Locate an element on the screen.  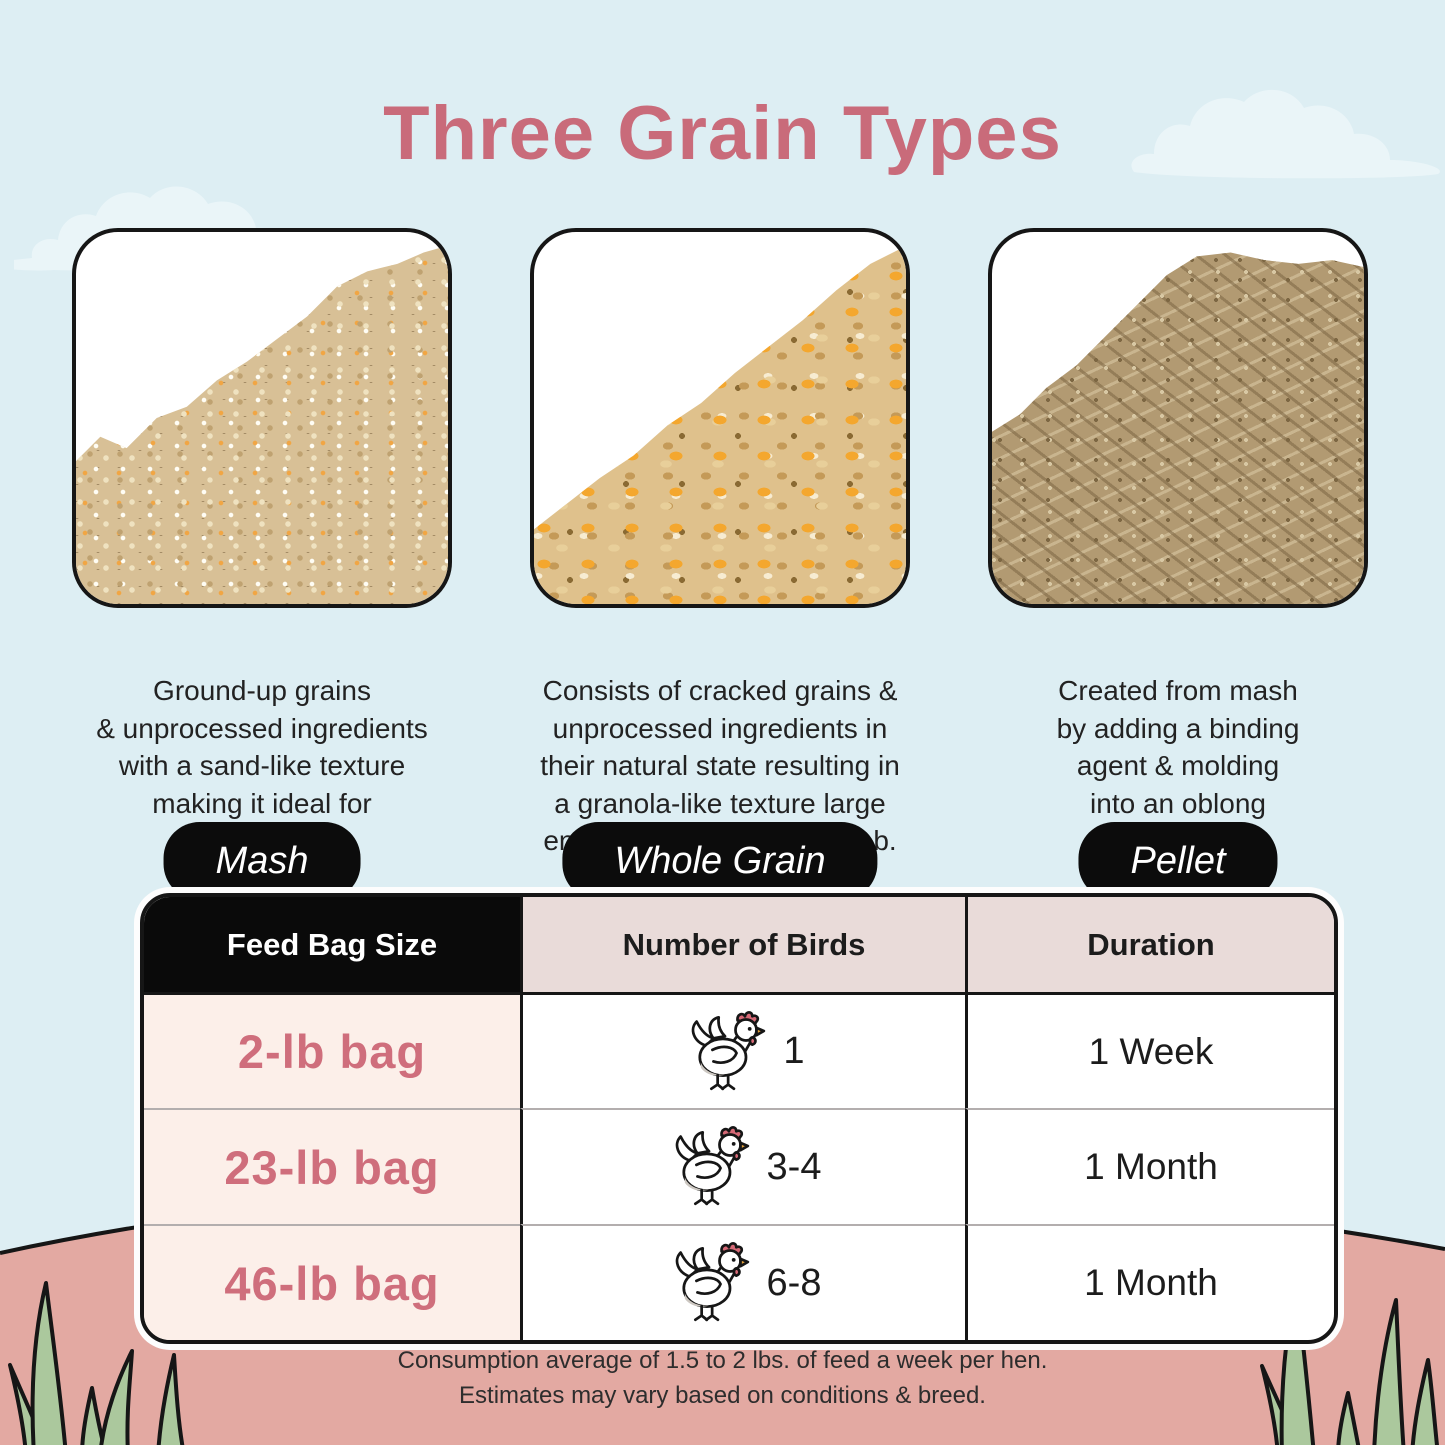
header-duration: Duration is located at coordinates (1149, 944).